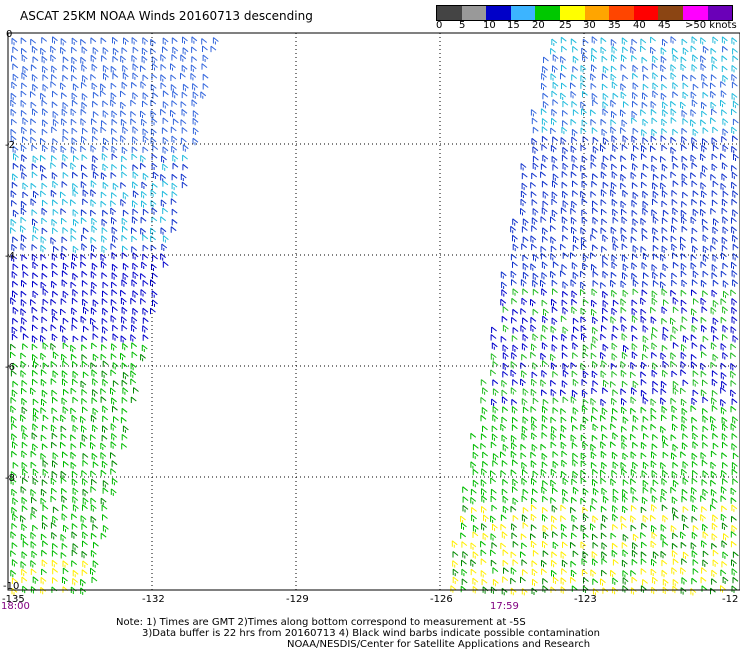 This screenshot has width=740, height=650. What do you see at coordinates (15, 606) in the screenshot?
I see `pass-time-left: 18:00` at bounding box center [15, 606].